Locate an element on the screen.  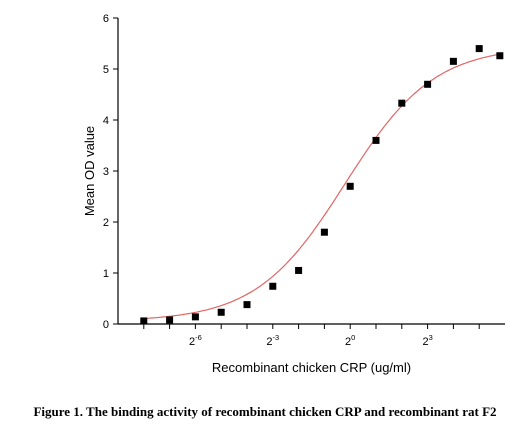
y-tick-label: 3 is located at coordinates (106, 172).